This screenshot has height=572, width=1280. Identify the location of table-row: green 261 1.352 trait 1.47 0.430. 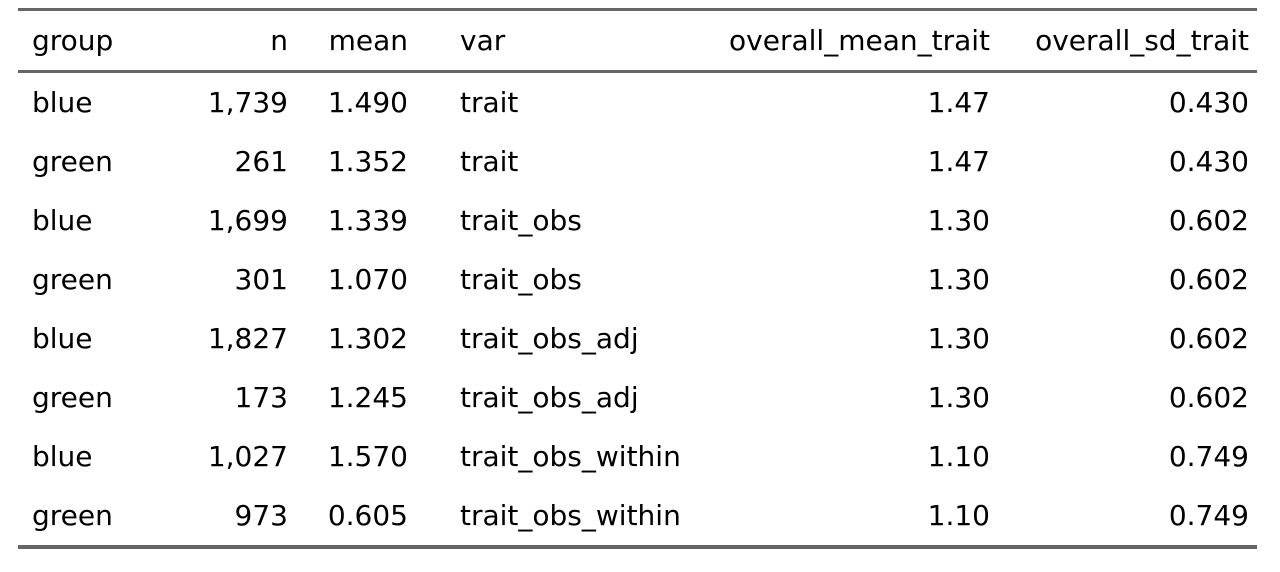
(637, 161).